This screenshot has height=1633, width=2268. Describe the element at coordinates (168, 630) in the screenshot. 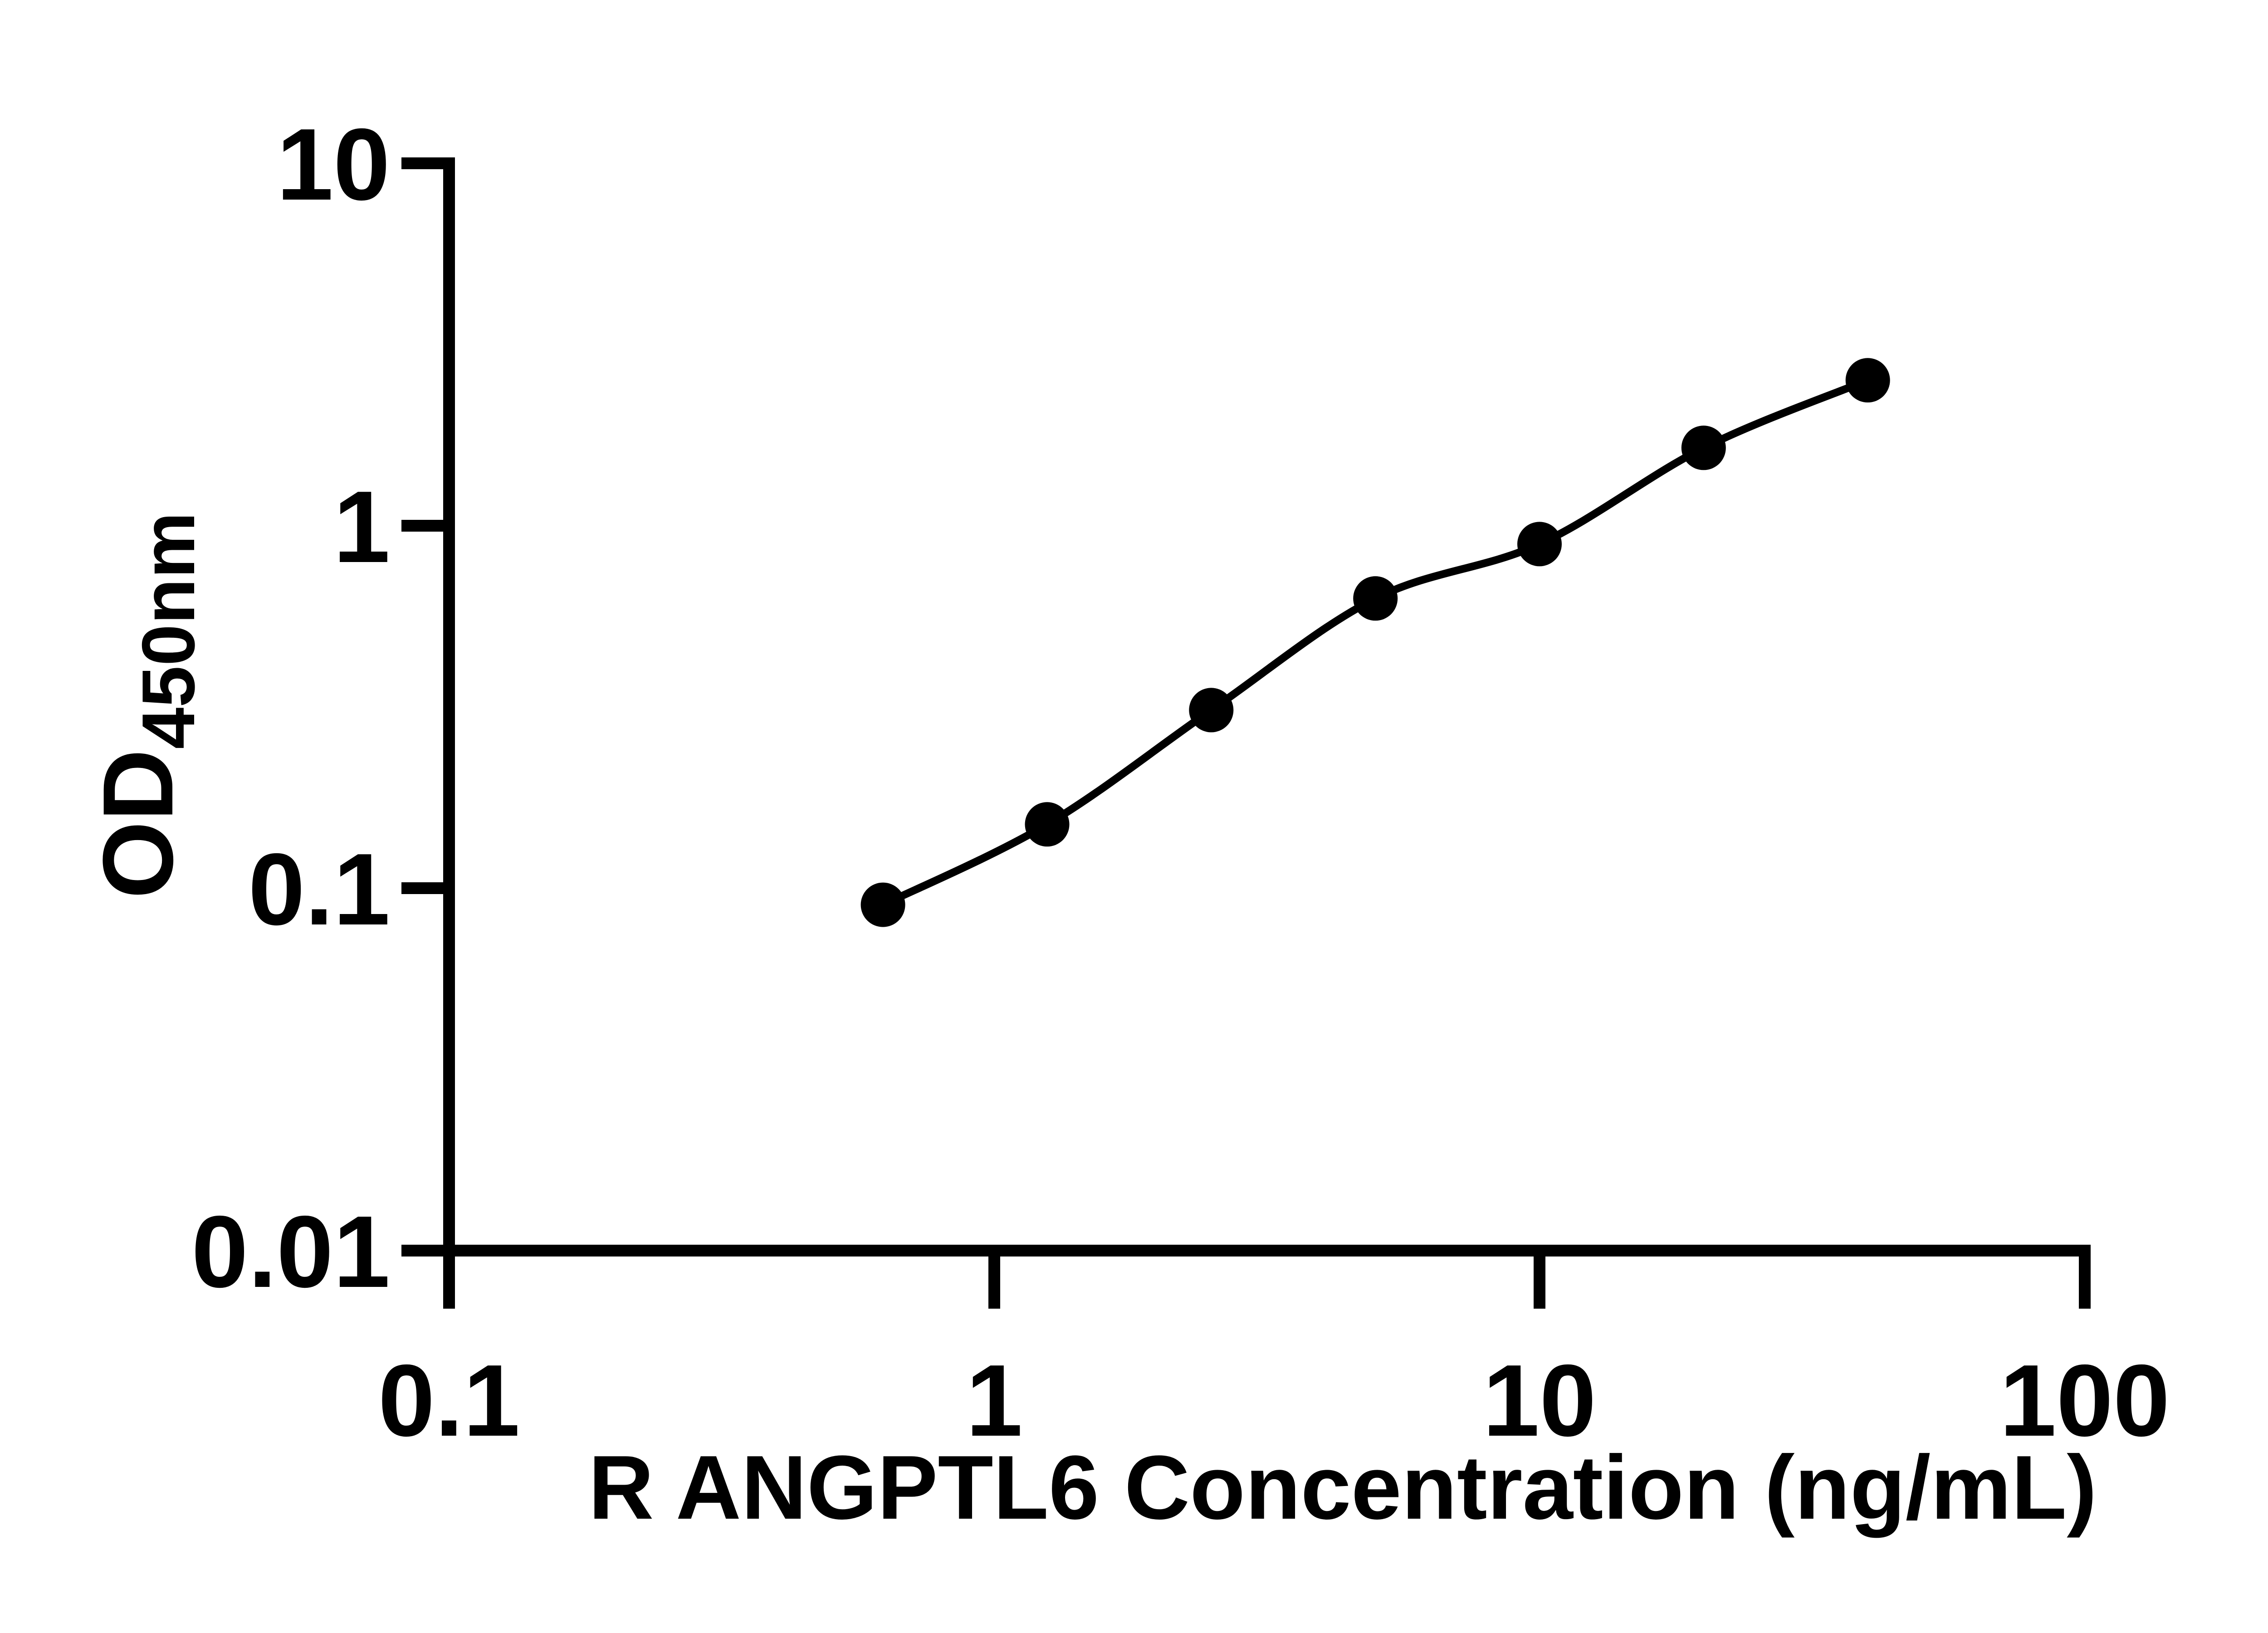

I see `y-axis-title-subscript: 450nm` at that location.